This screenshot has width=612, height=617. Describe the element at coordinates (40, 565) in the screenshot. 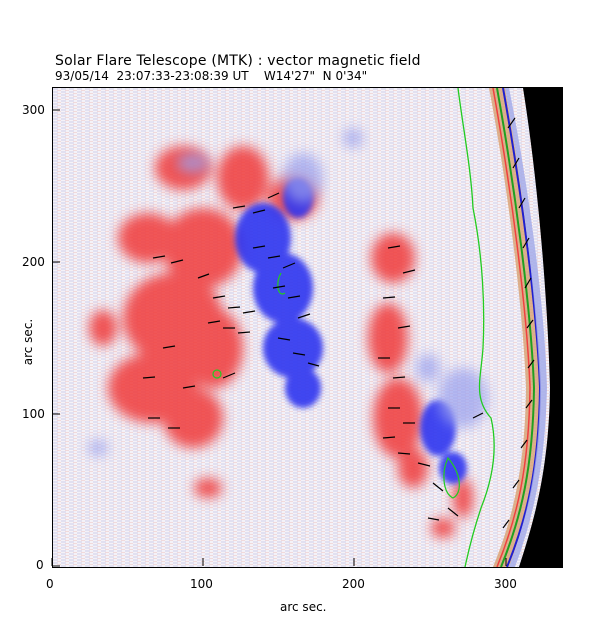

I see `y-tick-label: 0` at that location.